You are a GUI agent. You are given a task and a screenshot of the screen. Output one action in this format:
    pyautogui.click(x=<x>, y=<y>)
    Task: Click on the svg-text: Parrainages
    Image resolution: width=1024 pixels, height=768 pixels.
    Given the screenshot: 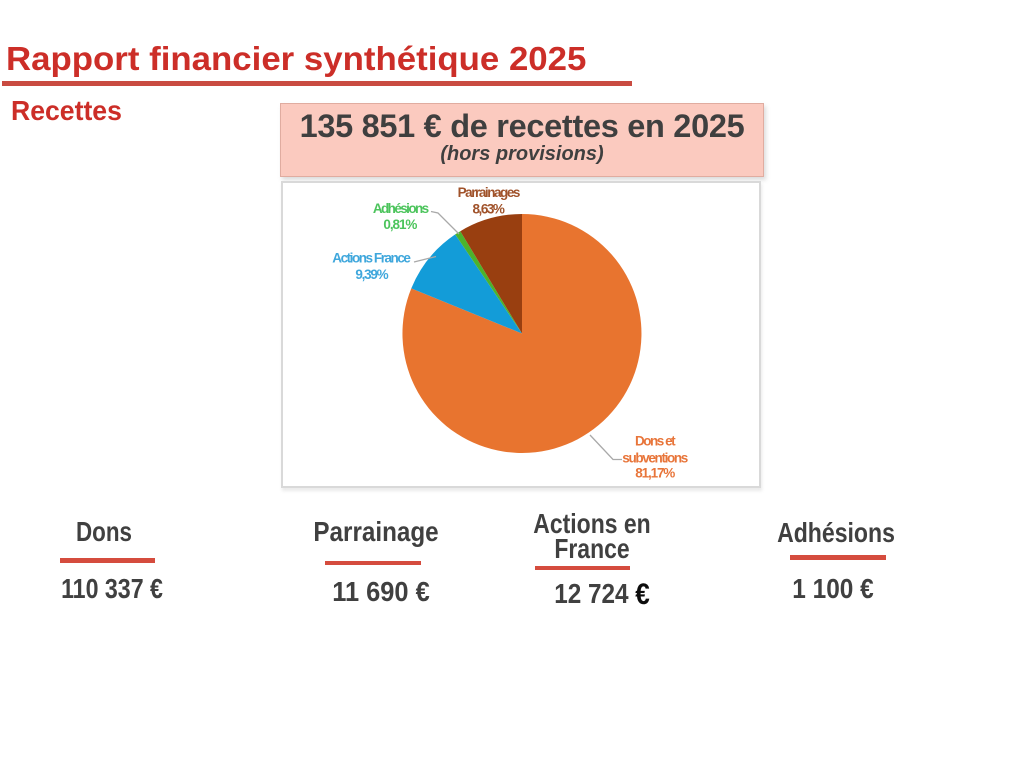 What is the action you would take?
    pyautogui.click(x=489, y=192)
    